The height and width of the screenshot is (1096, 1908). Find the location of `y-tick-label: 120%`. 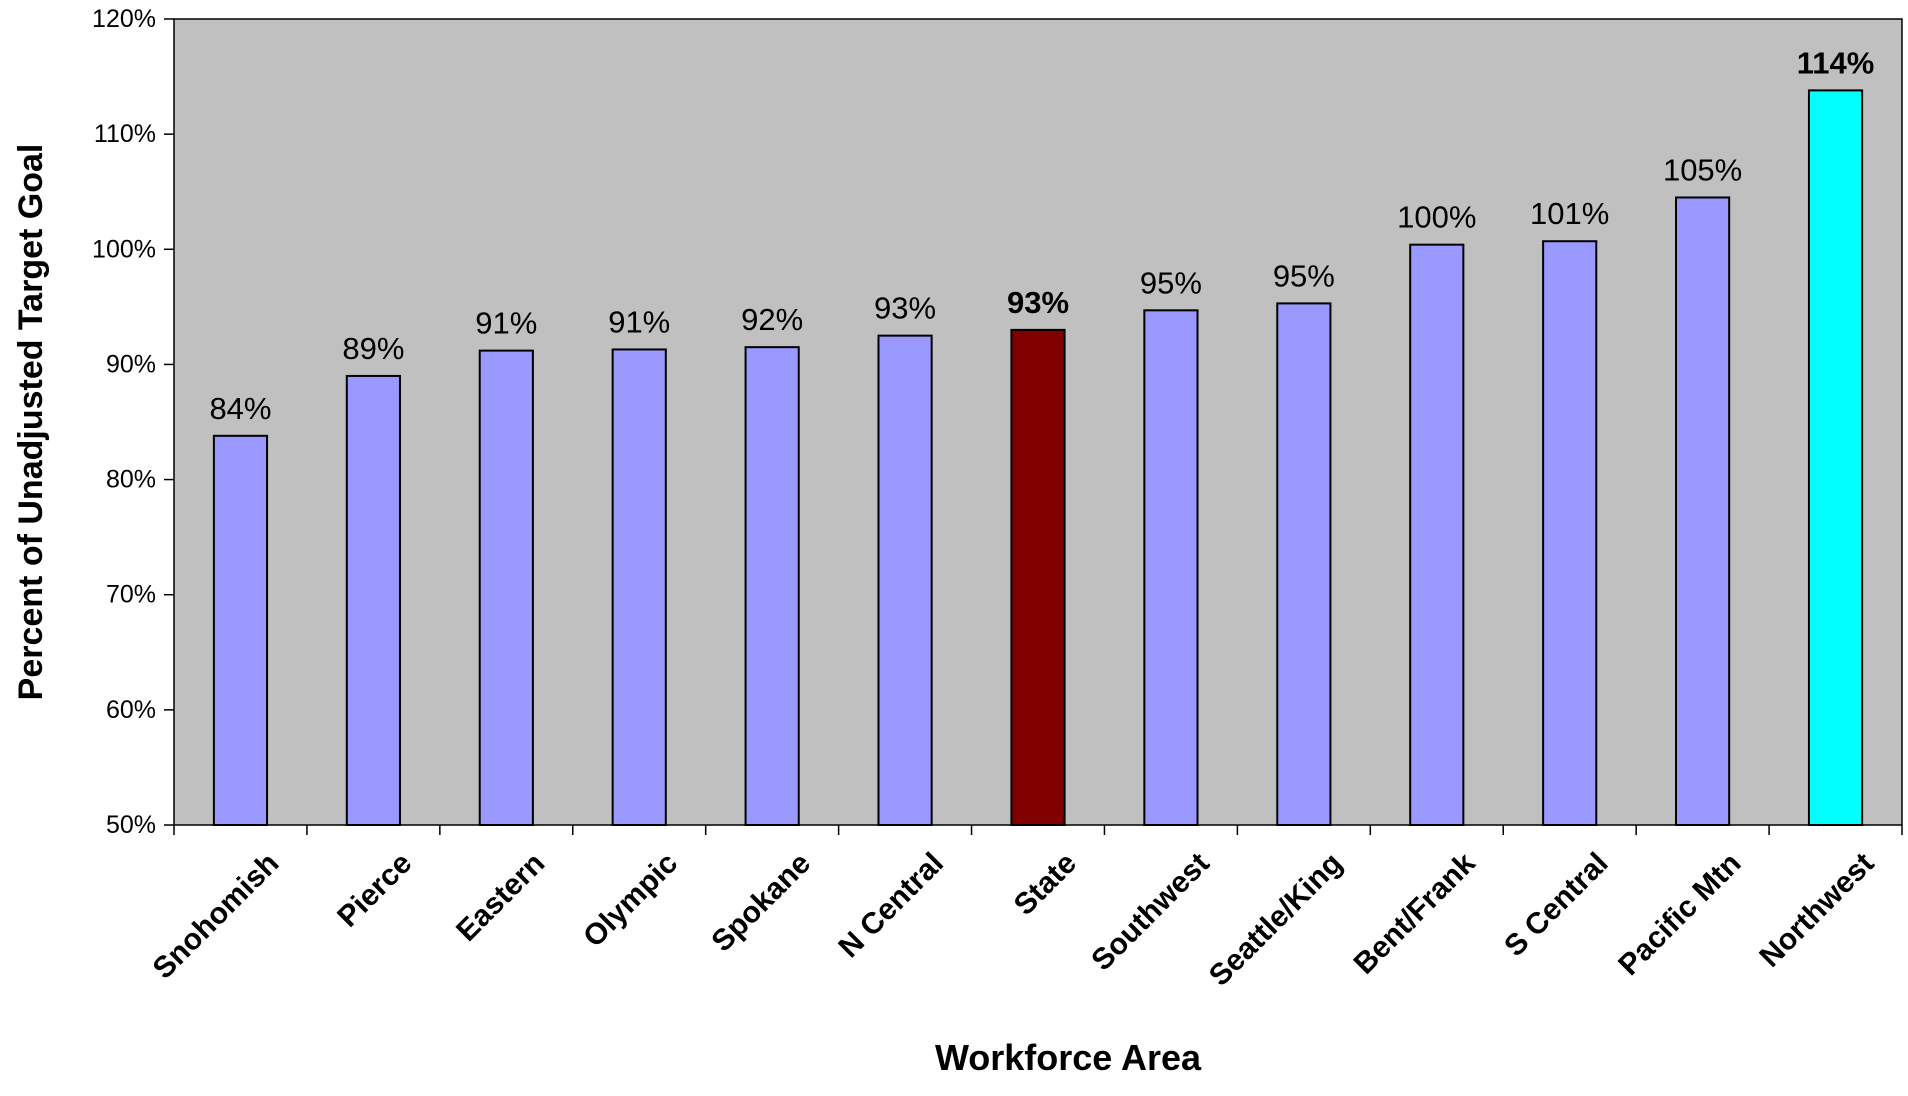

y-tick-label: 120% is located at coordinates (124, 19).